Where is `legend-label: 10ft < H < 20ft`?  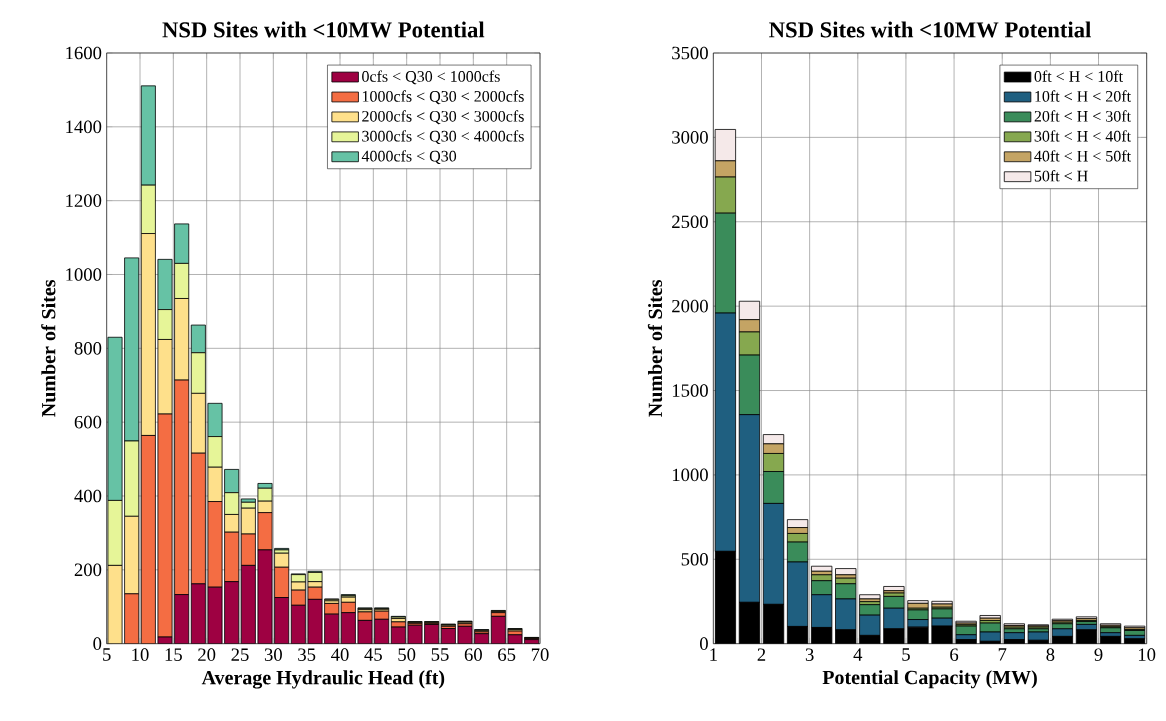 legend-label: 10ft < H < 20ft is located at coordinates (1083, 96).